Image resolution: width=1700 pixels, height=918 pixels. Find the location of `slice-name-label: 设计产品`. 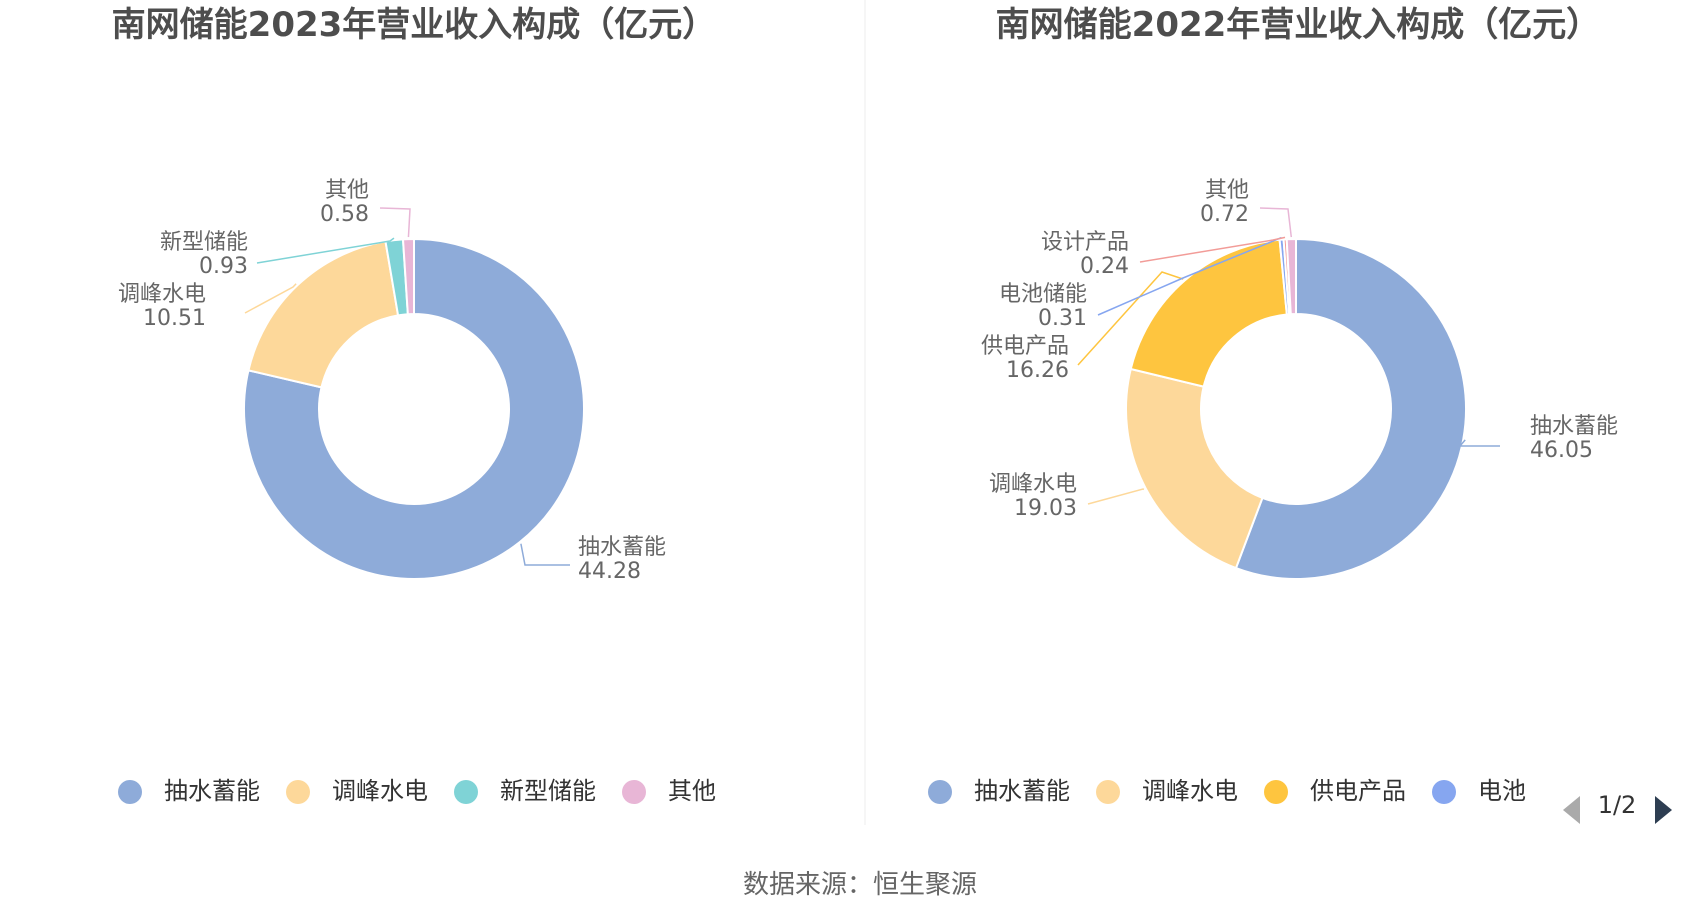

slice-name-label: 设计产品 is located at coordinates (1085, 242).